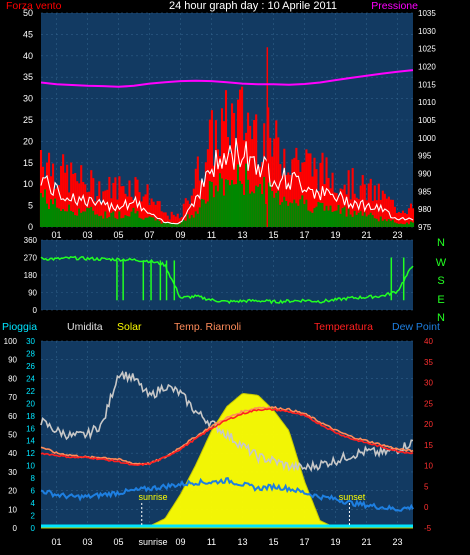 This screenshot has width=470, height=555. What do you see at coordinates (30, 441) in the screenshot?
I see `rain-tick-label: 14` at bounding box center [30, 441].